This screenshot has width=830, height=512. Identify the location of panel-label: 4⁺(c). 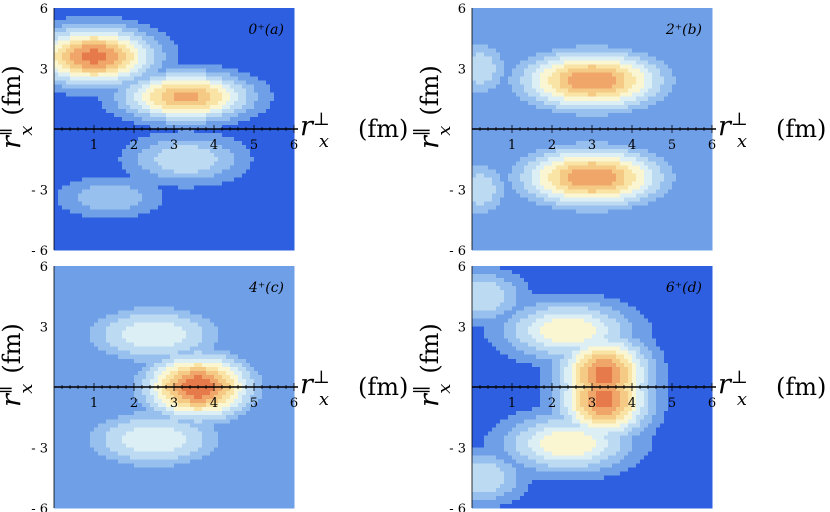
(266, 288).